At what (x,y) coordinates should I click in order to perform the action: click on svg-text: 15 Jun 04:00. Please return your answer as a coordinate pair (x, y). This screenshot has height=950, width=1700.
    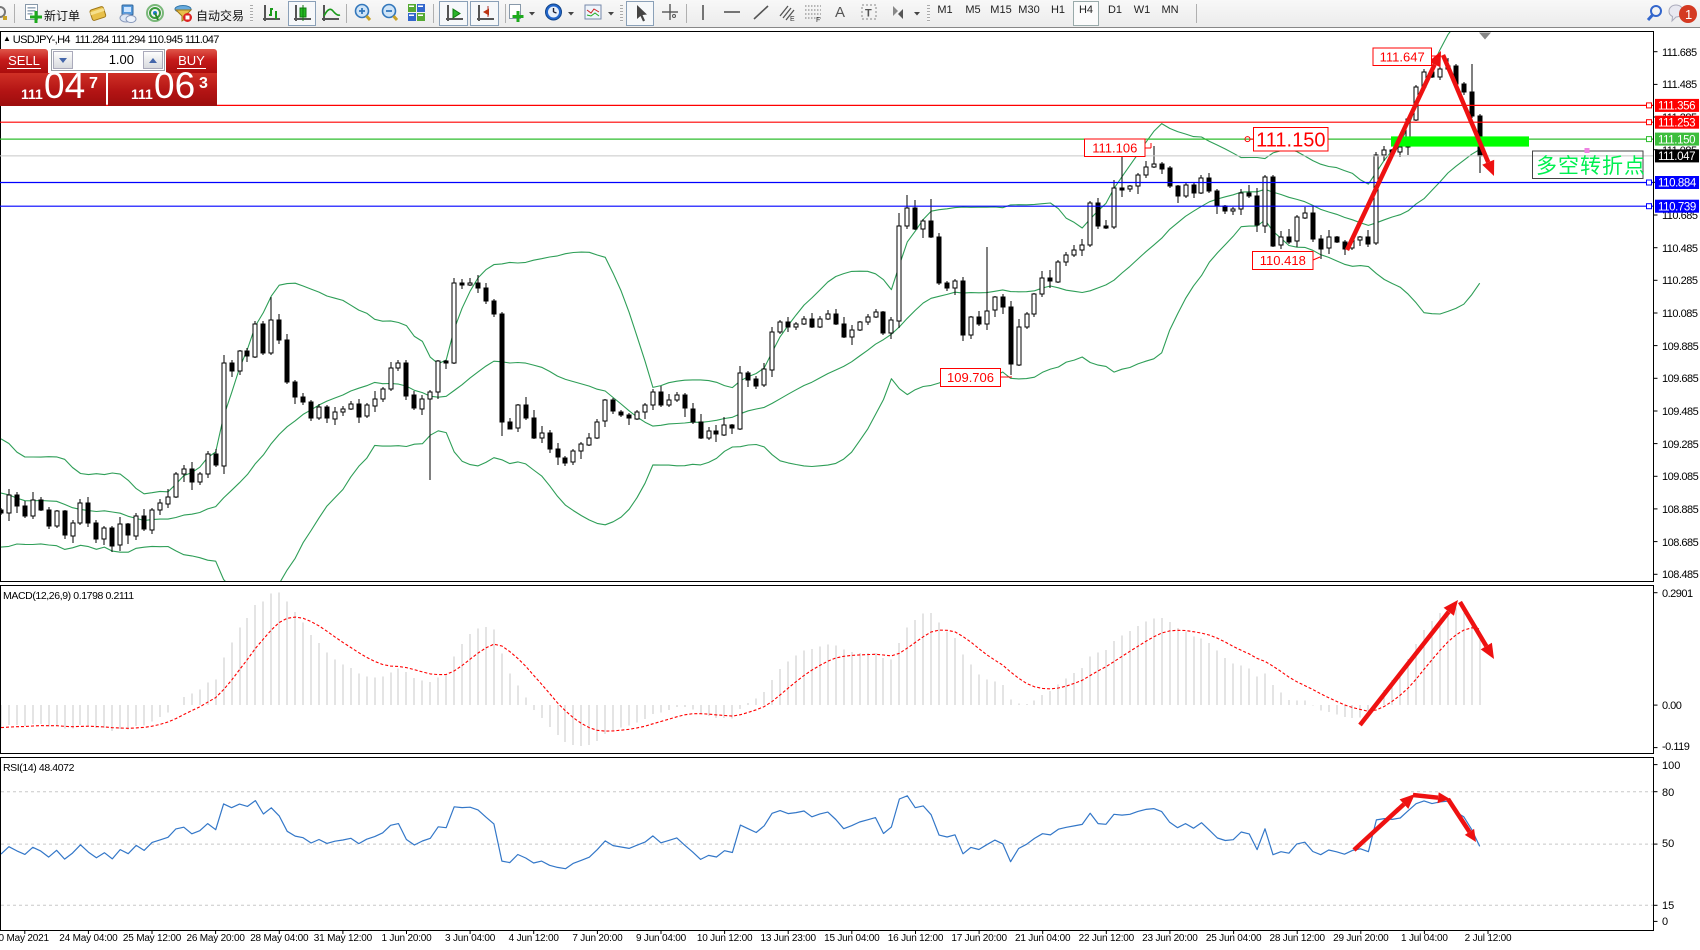
    Looking at the image, I should click on (852, 938).